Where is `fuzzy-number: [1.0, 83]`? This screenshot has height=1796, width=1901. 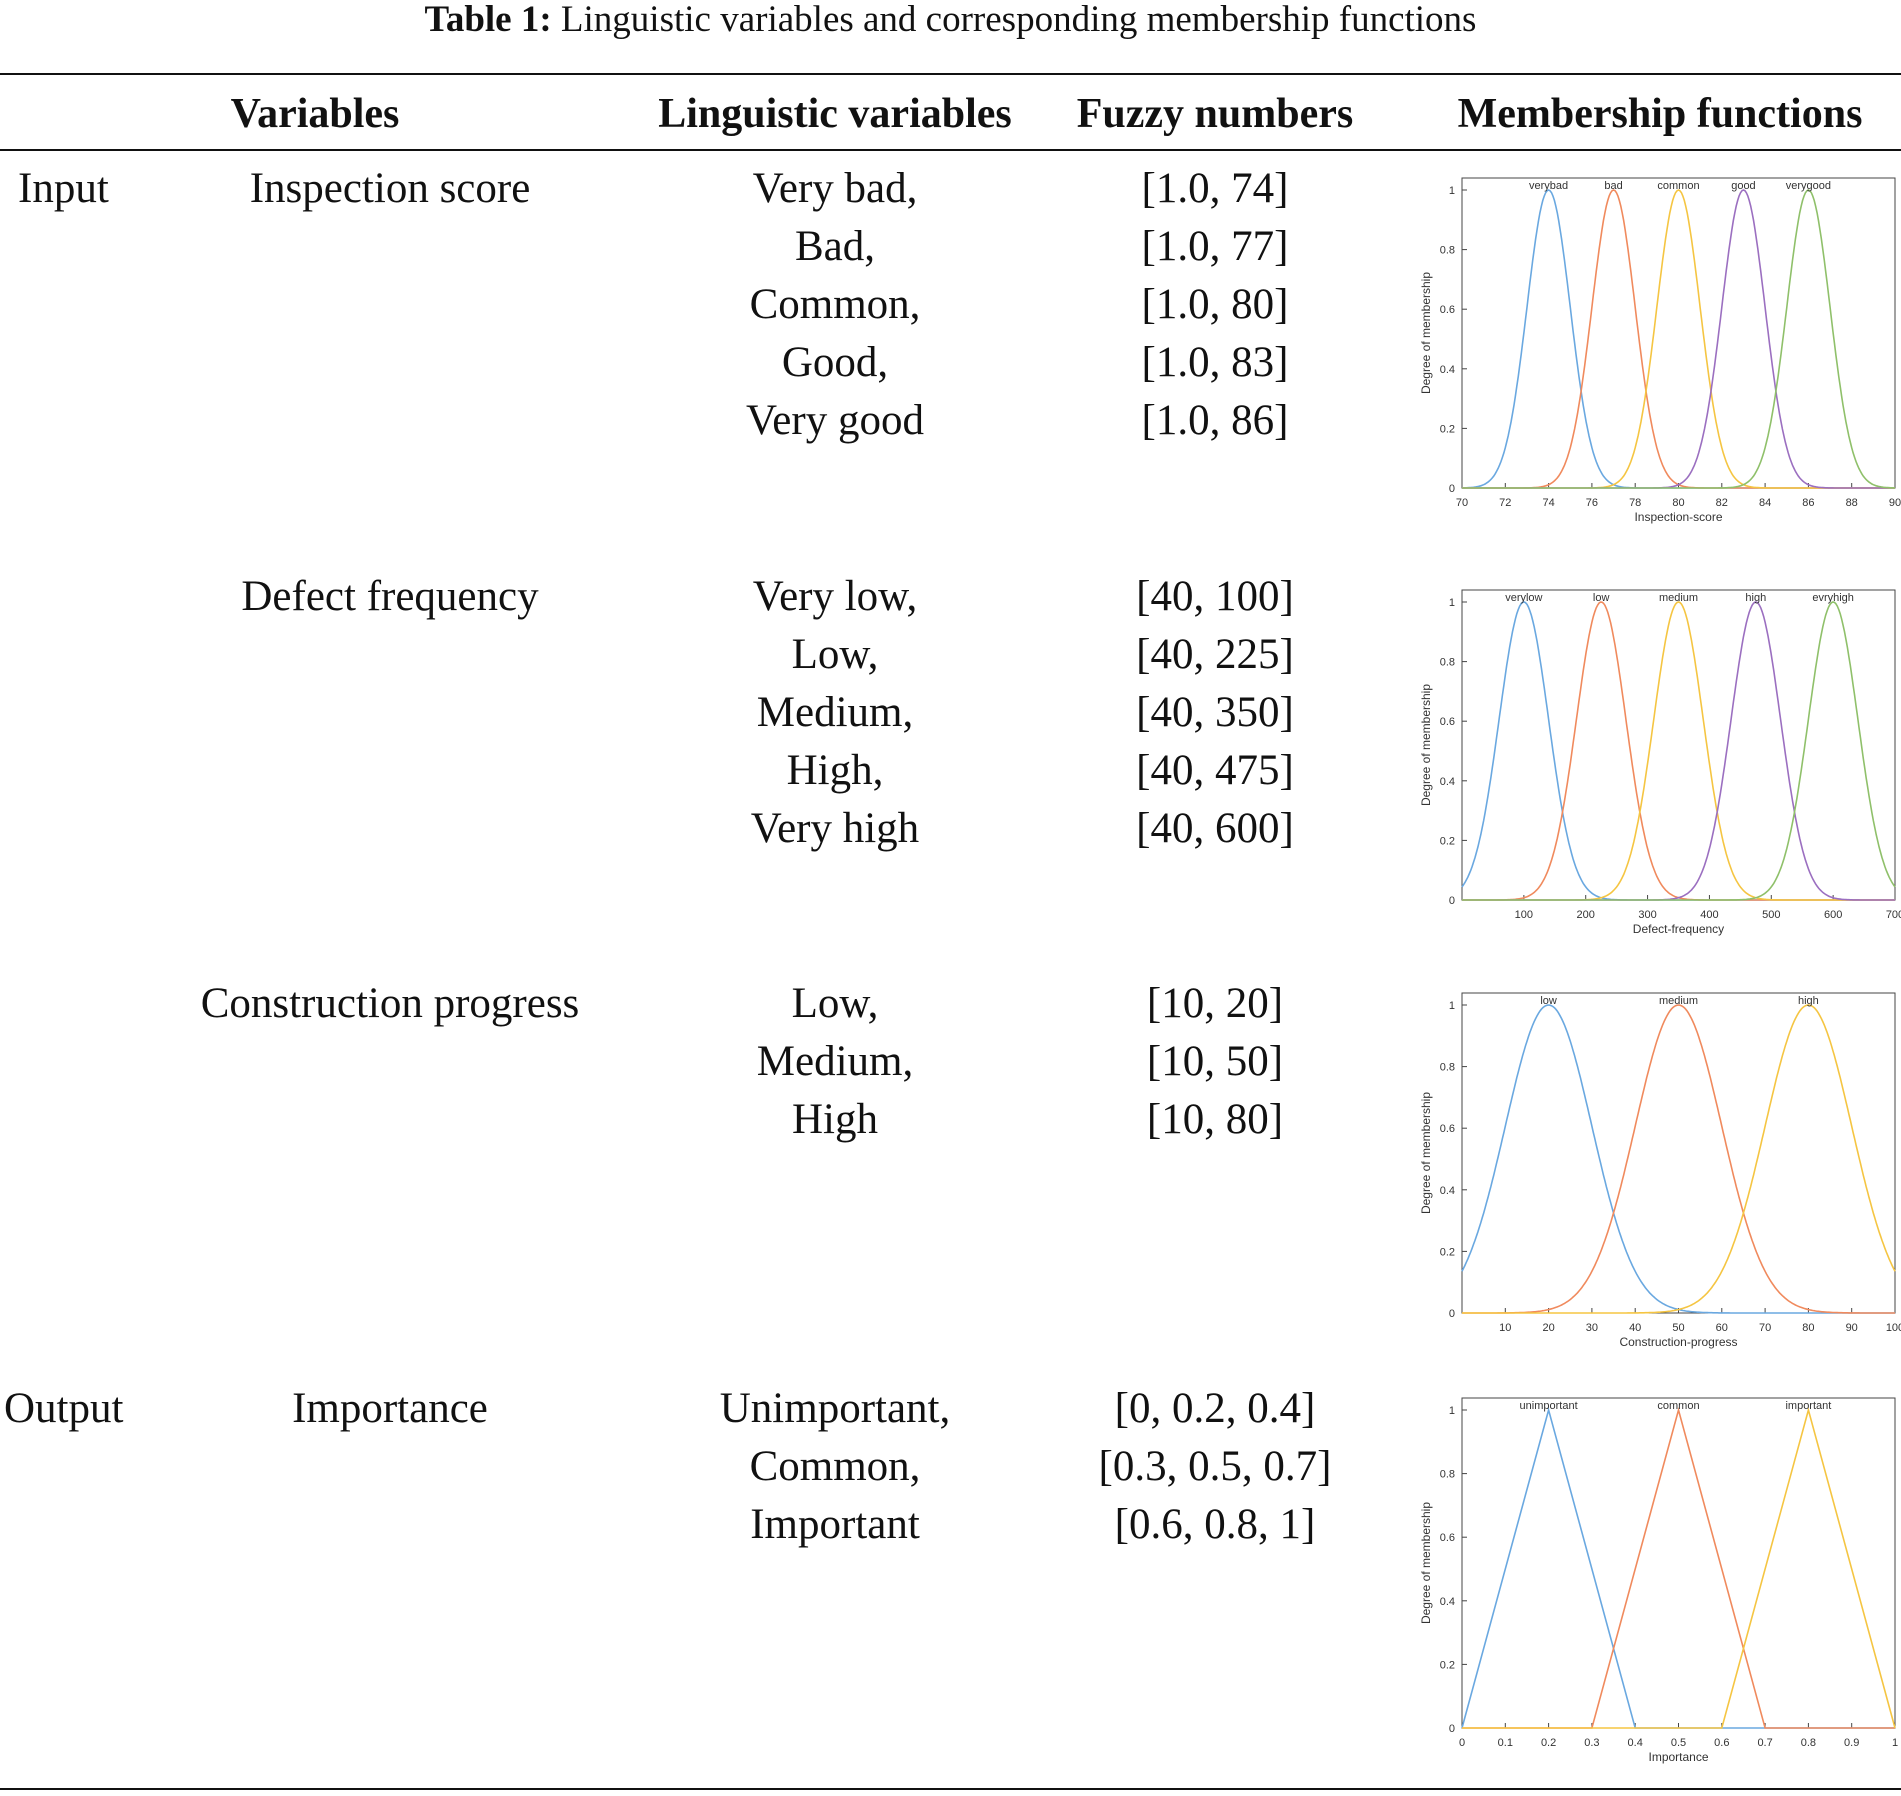
fuzzy-number: [1.0, 83] is located at coordinates (1215, 362).